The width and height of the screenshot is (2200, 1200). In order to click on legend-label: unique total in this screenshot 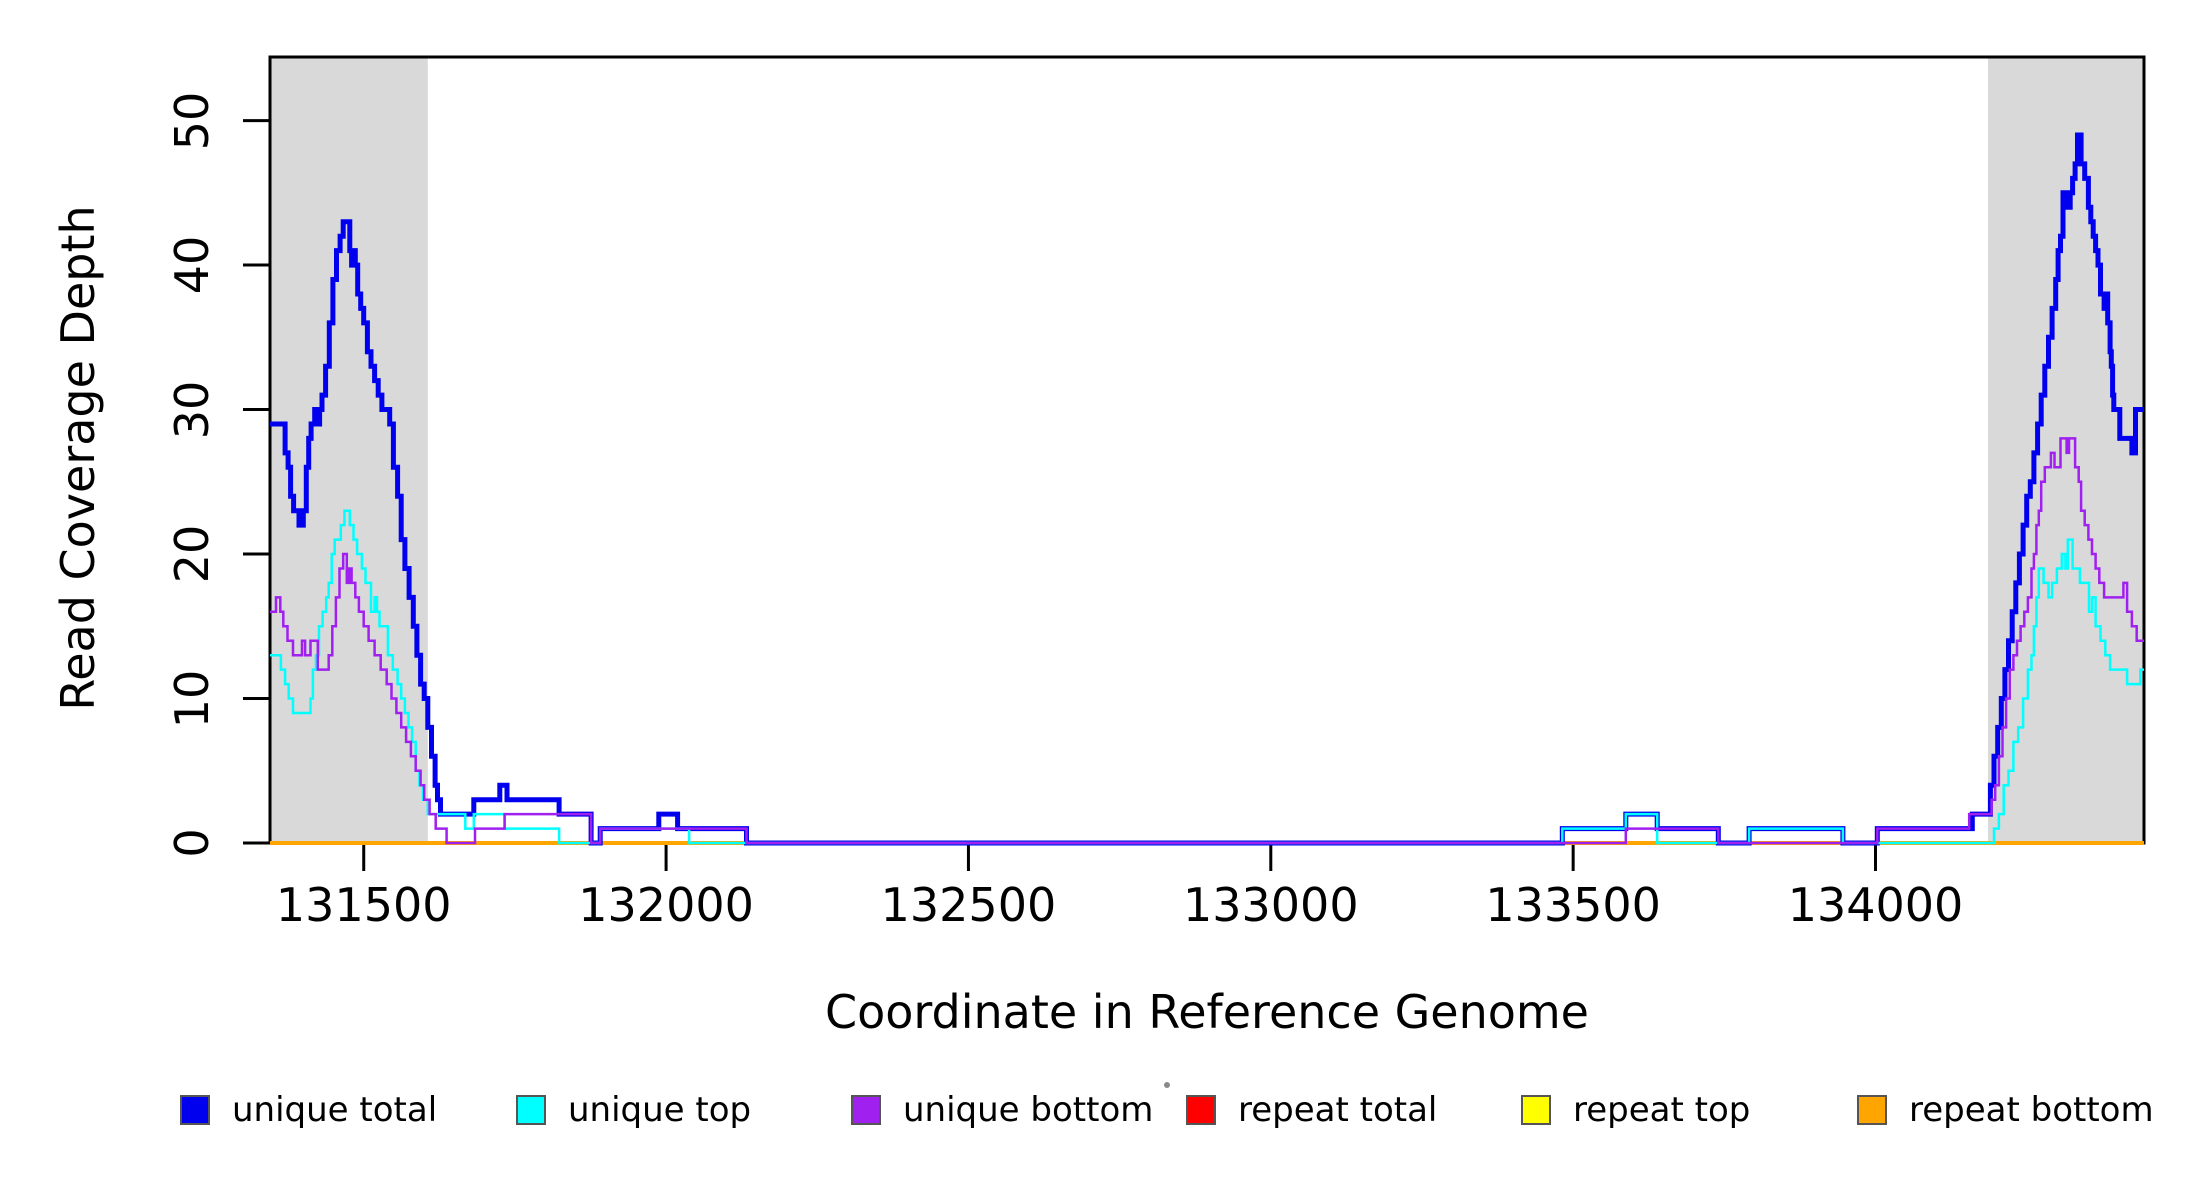, I will do `click(335, 1110)`.